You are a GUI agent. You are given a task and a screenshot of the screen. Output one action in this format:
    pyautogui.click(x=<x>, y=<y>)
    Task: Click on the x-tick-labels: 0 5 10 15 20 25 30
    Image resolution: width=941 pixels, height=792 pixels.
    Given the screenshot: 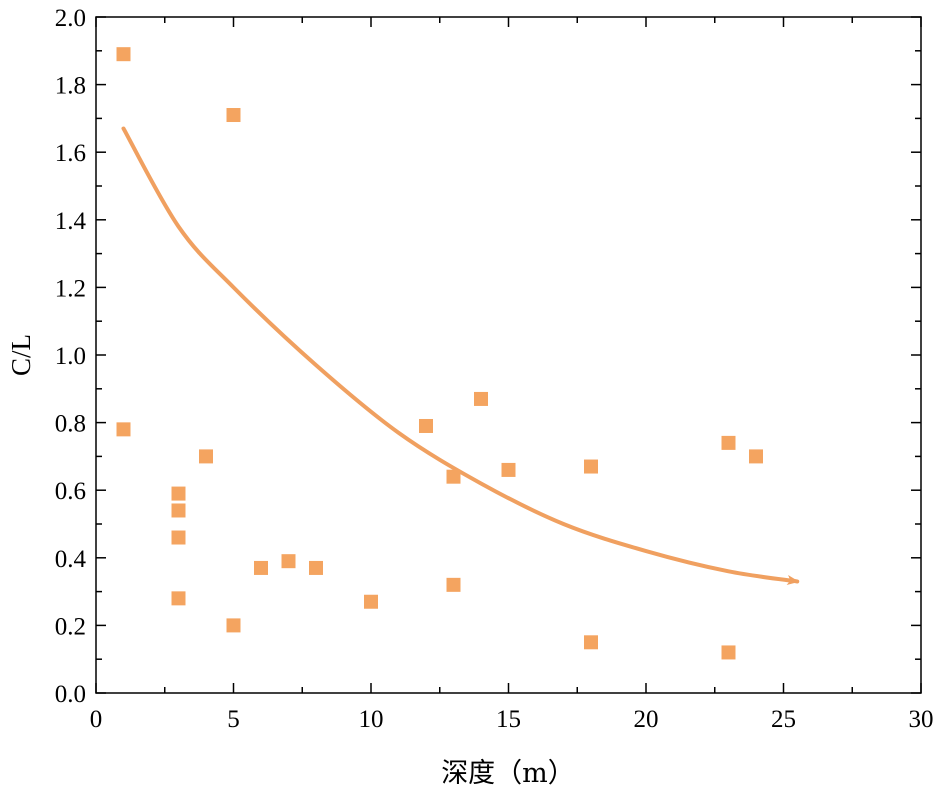 What is the action you would take?
    pyautogui.click(x=512, y=719)
    